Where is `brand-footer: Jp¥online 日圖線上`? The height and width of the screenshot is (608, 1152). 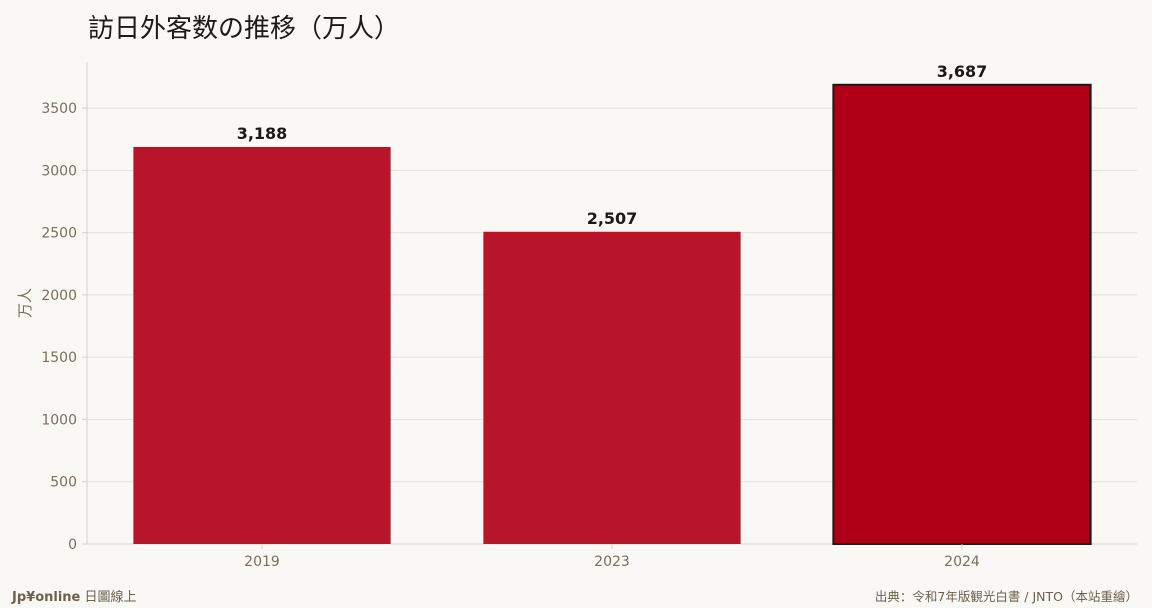 brand-footer: Jp¥online 日圖線上 is located at coordinates (74, 595).